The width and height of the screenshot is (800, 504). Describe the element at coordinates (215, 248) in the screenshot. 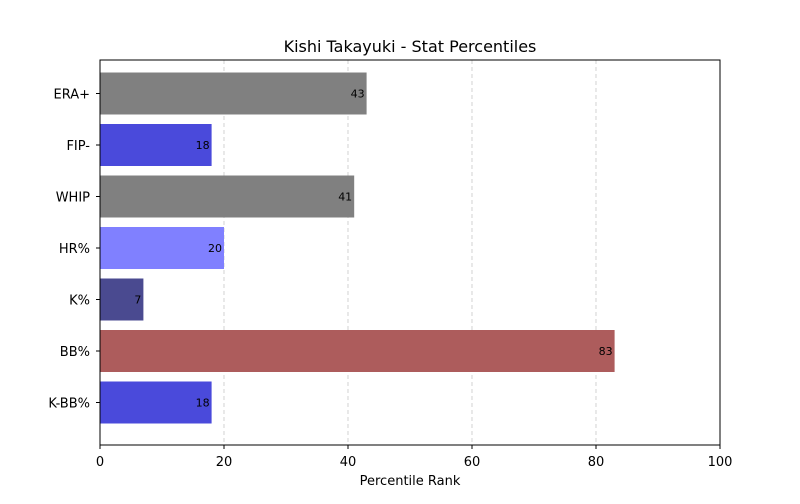

I see `bar-value-label: 20` at that location.